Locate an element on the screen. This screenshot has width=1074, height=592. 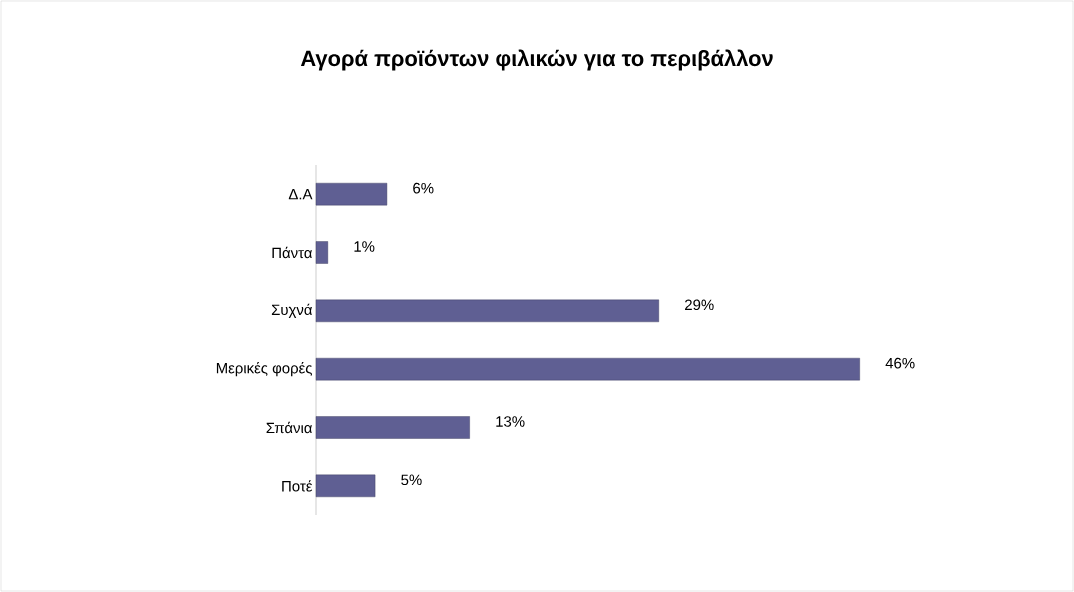
y-tick-label: Δ.Α is located at coordinates (300, 194).